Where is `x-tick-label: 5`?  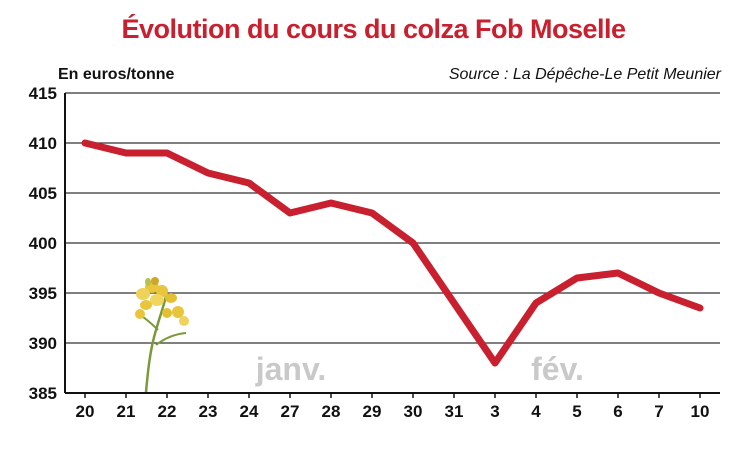
x-tick-label: 5 is located at coordinates (576, 411).